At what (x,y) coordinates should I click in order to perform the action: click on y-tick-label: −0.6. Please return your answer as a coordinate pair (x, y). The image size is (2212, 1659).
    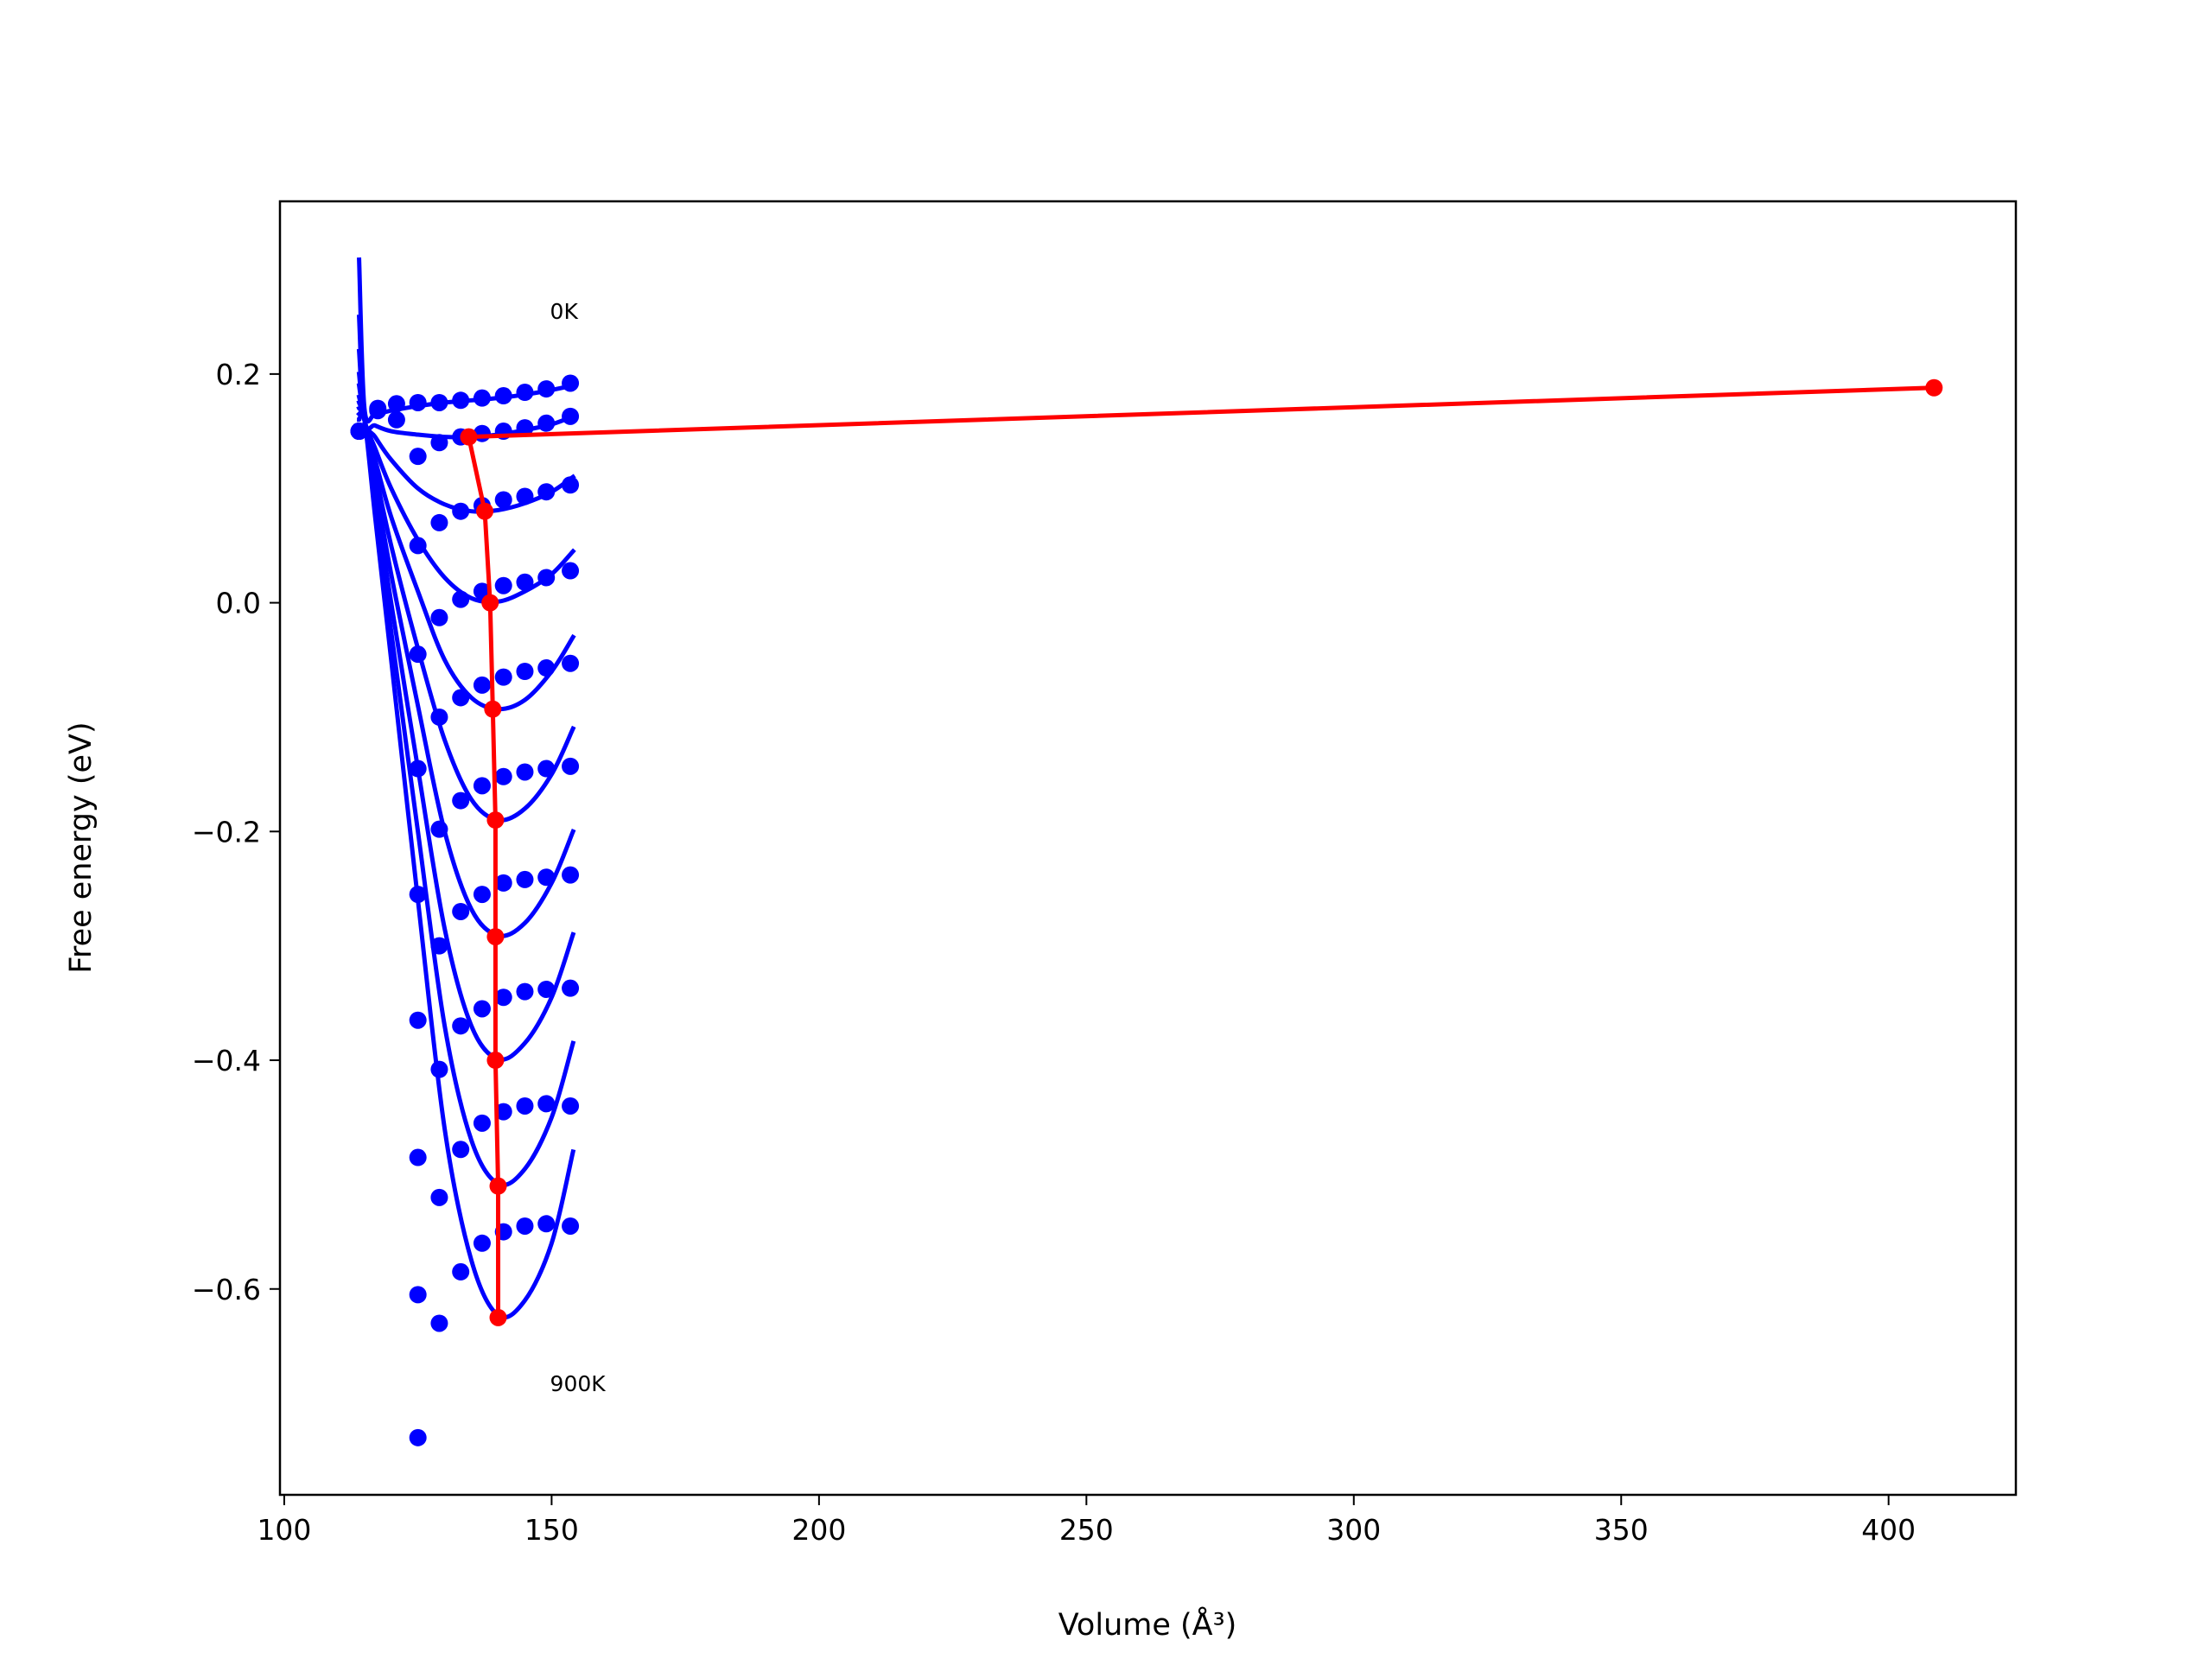
    Looking at the image, I should click on (226, 1289).